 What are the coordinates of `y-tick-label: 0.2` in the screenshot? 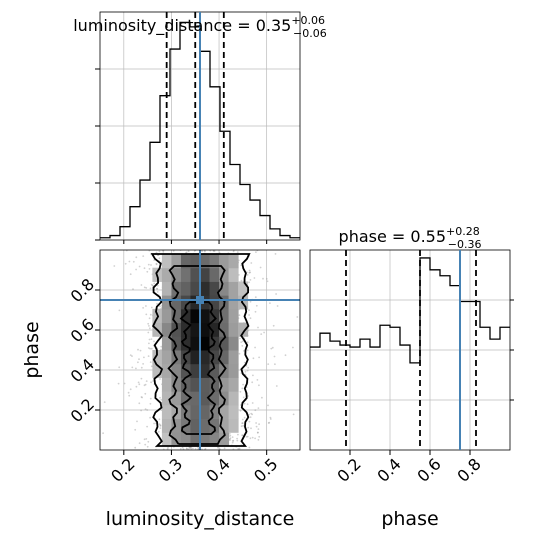 It's located at (82, 410).